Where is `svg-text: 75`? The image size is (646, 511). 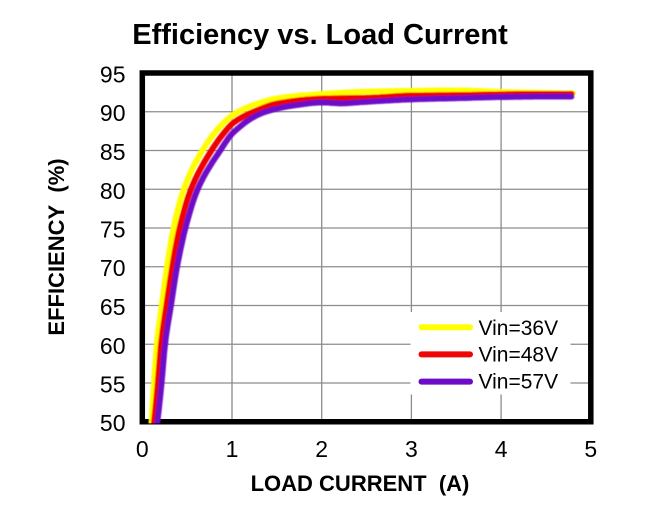
svg-text: 75 is located at coordinates (113, 230).